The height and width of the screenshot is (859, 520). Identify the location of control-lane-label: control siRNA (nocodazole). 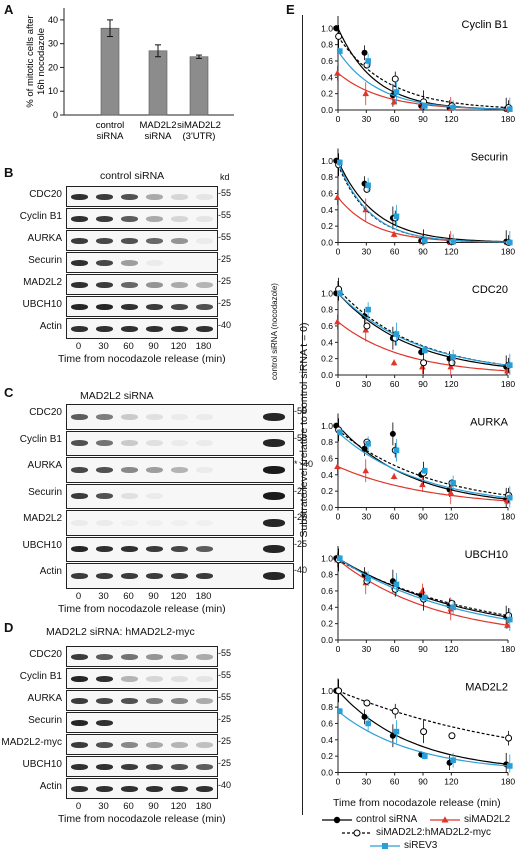
(274, 331).